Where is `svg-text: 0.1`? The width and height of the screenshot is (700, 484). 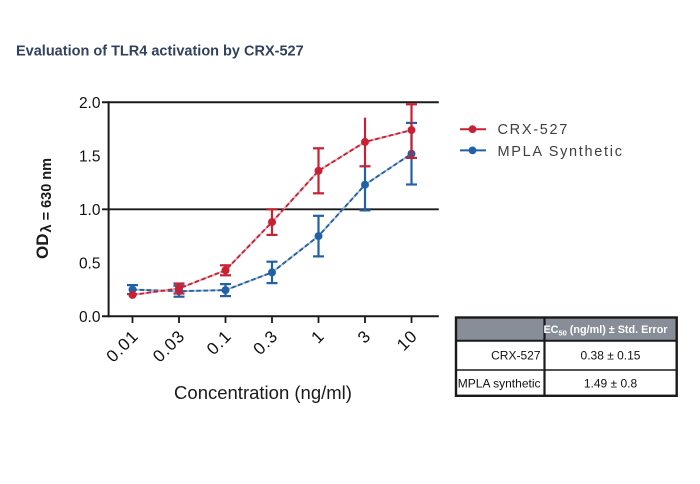 svg-text: 0.1 is located at coordinates (219, 342).